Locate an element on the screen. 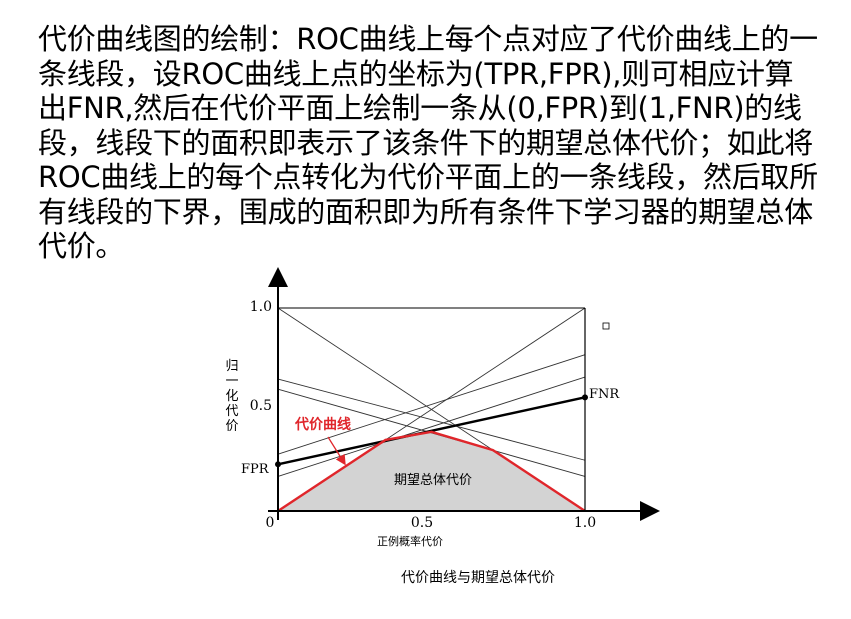 The height and width of the screenshot is (619, 851). x-tick-label: 1.0 is located at coordinates (585, 523).